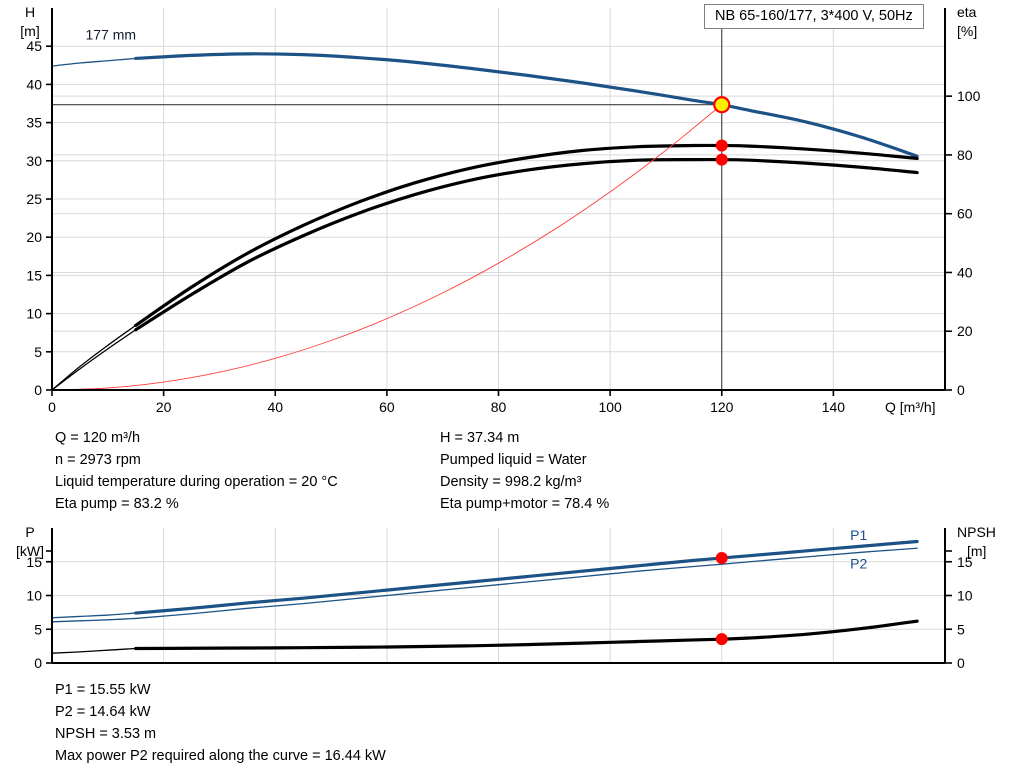 This screenshot has width=1024, height=781. Describe the element at coordinates (858, 535) in the screenshot. I see `curve-label-p1: P1` at that location.